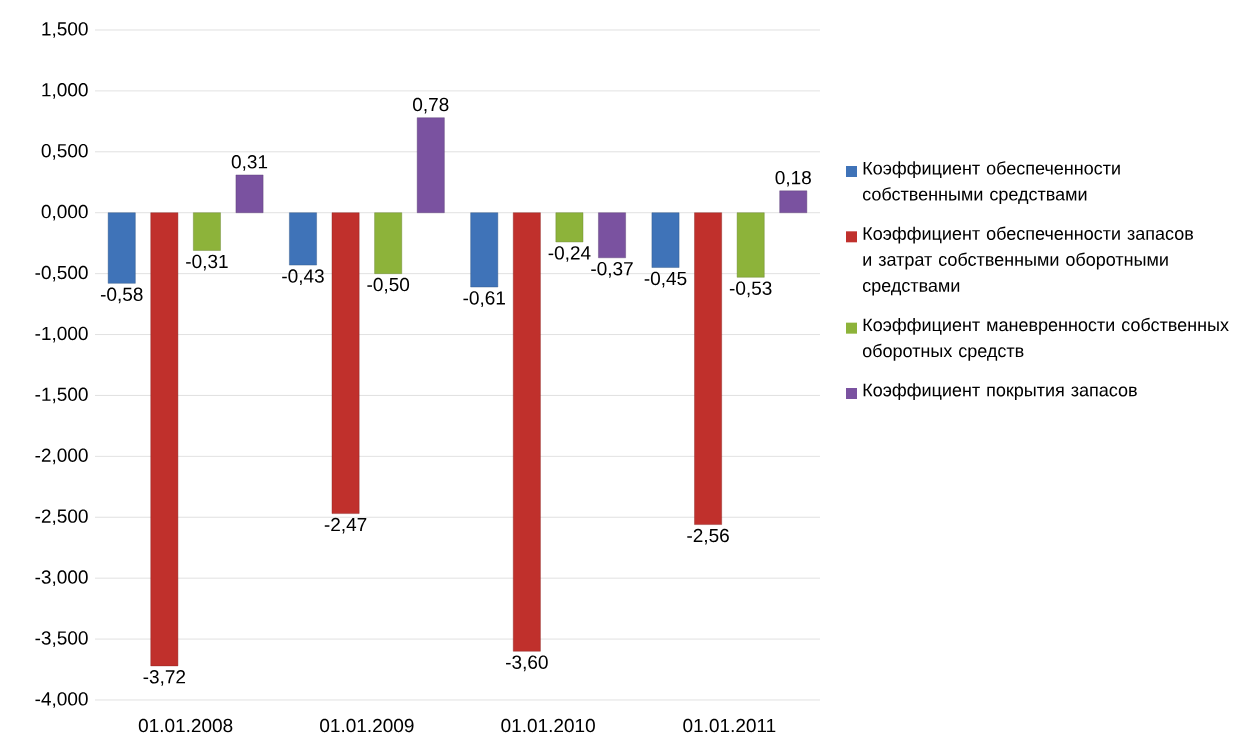 The image size is (1253, 751). Describe the element at coordinates (61, 334) in the screenshot. I see `y-tick-label: -1,000` at that location.